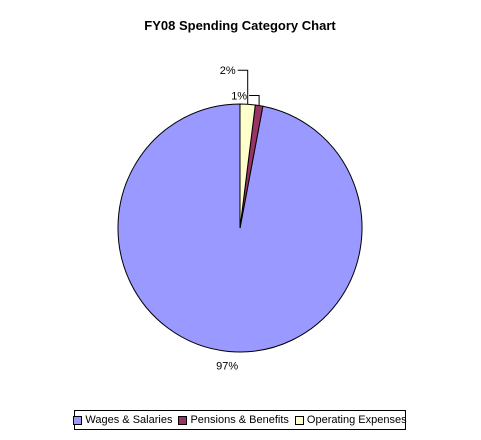  I want to click on legend-label: Pensions & Benefits, so click(239, 420).